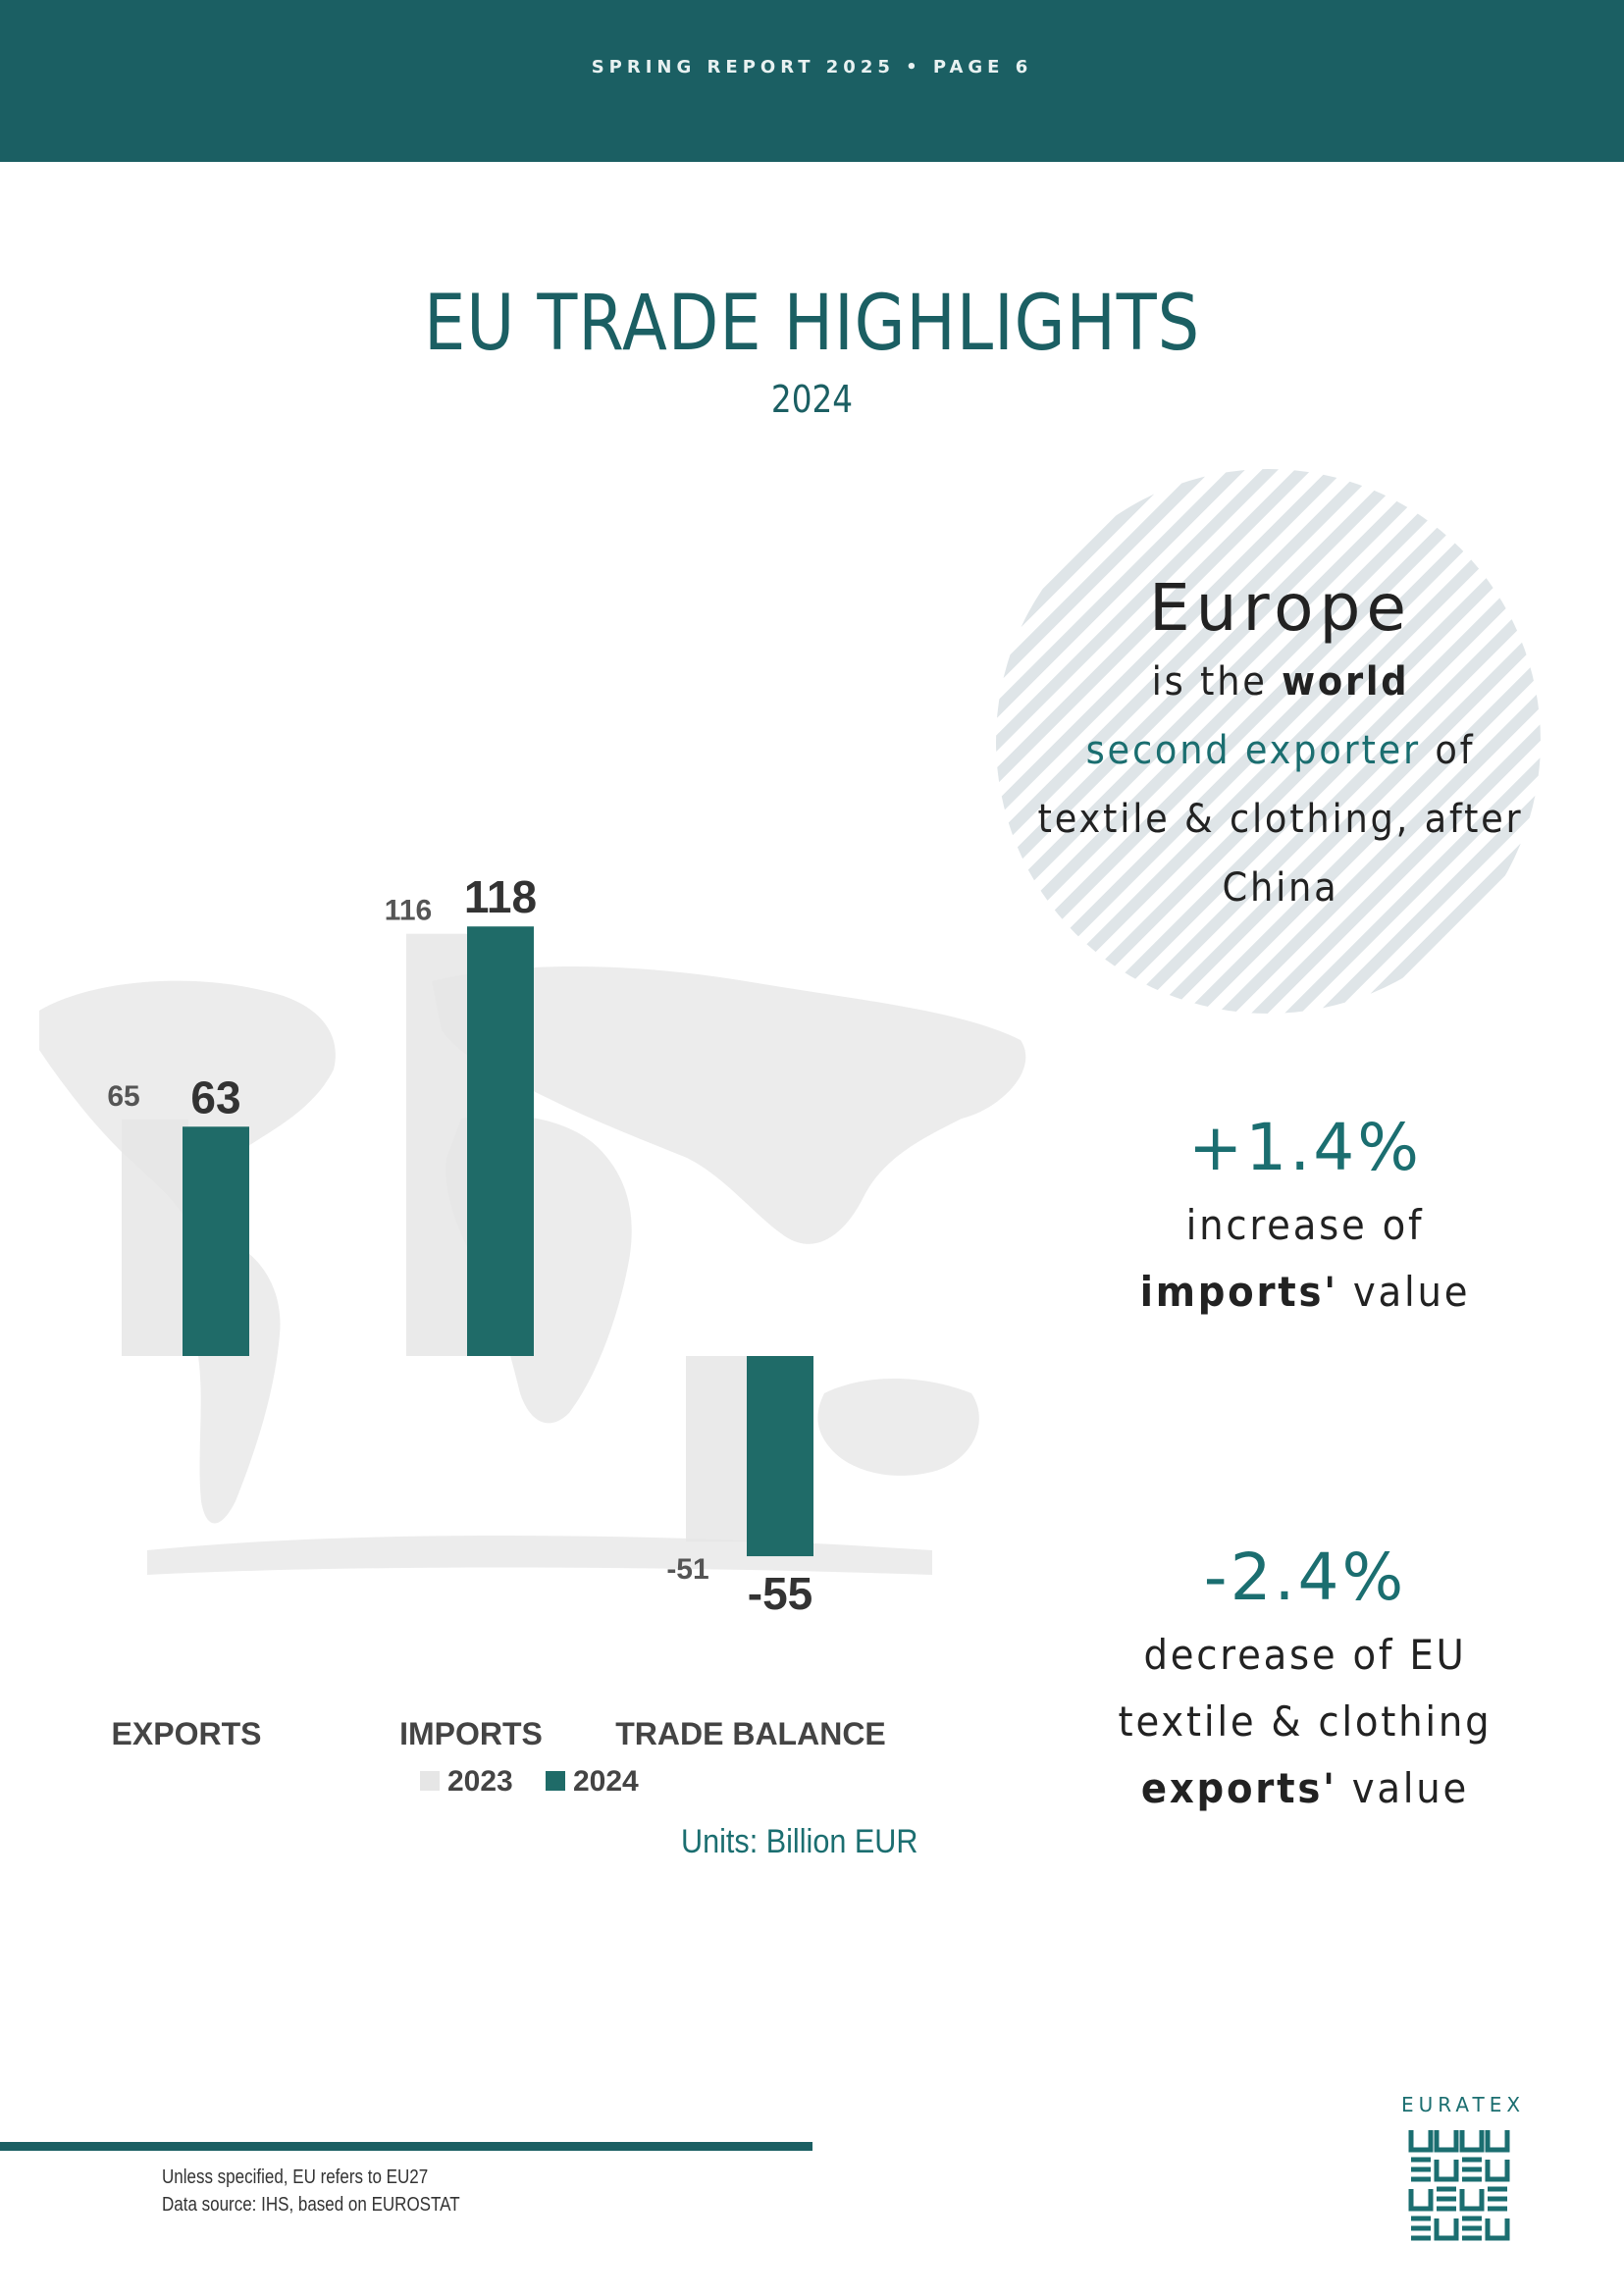 The image size is (1624, 2296). Describe the element at coordinates (1305, 1147) in the screenshot. I see `stat-imports-value: +1.4%` at that location.